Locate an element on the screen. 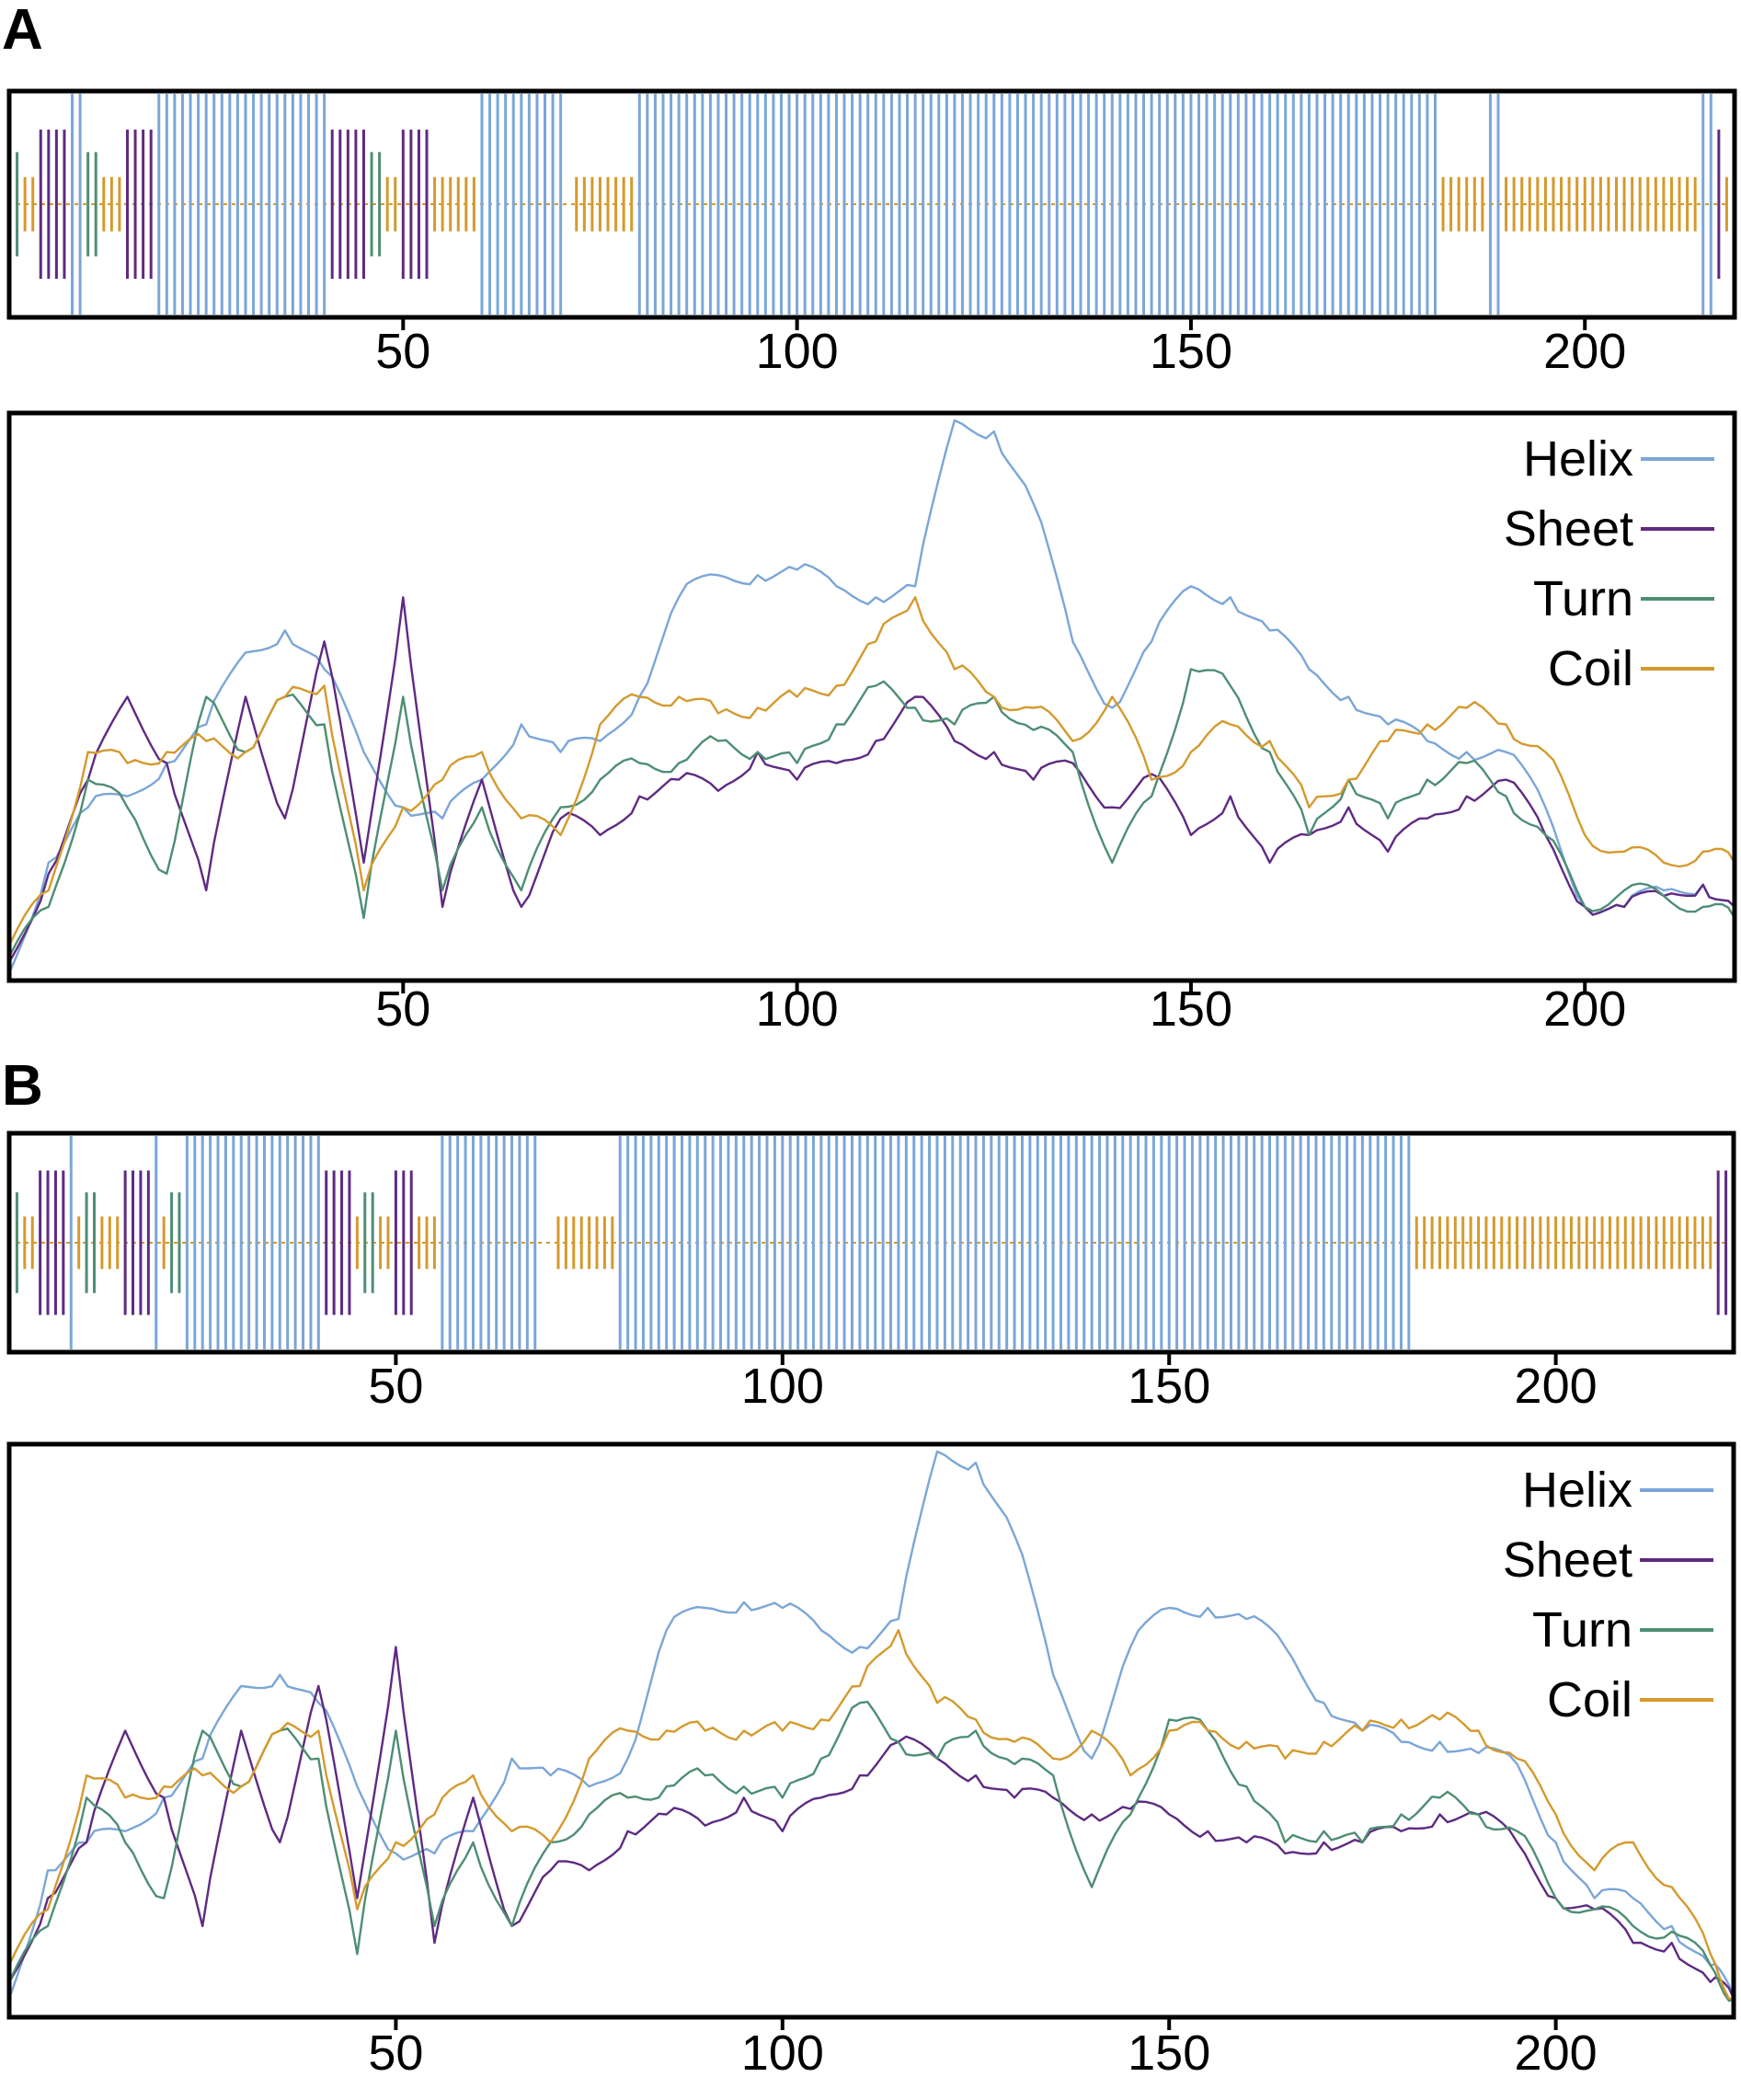 Image resolution: width=1741 pixels, height=2100 pixels. panel-a-label: A is located at coordinates (22, 31).